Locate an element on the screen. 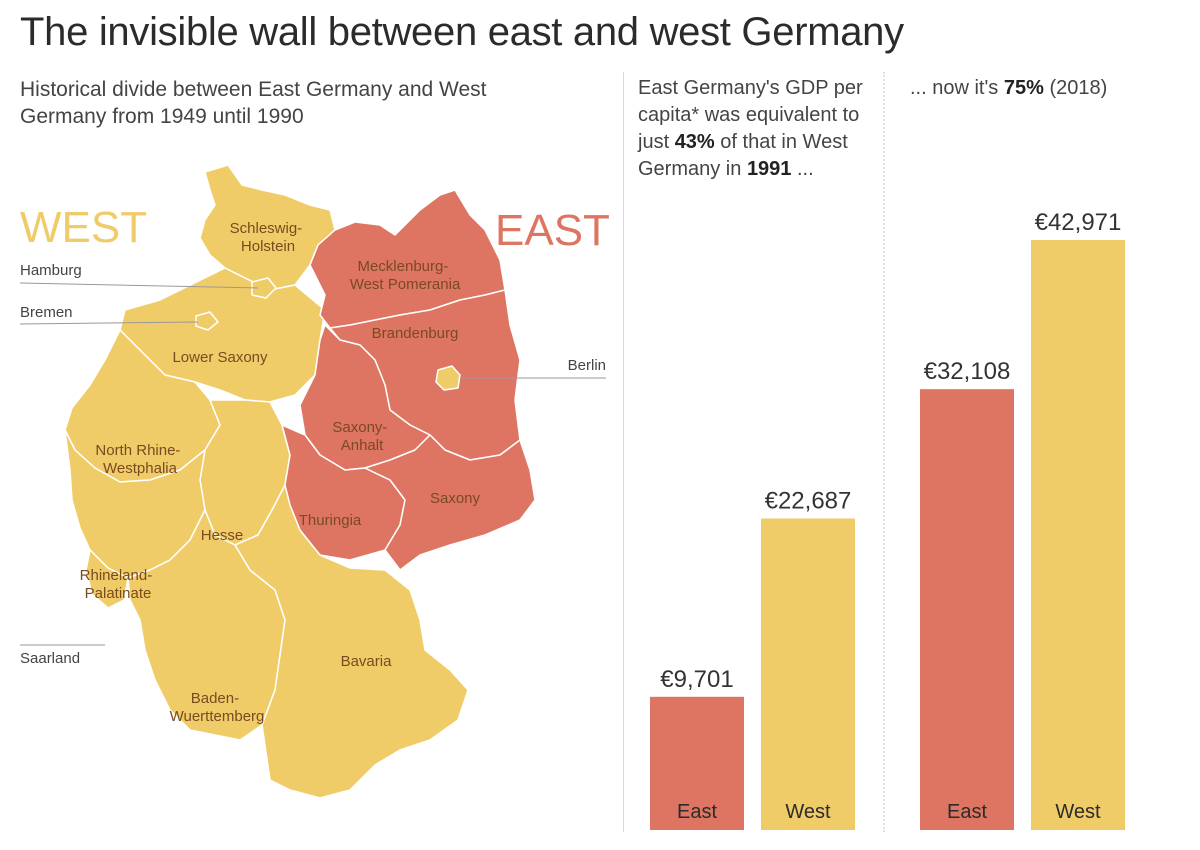  region-saarland is located at coordinates (107, 579).